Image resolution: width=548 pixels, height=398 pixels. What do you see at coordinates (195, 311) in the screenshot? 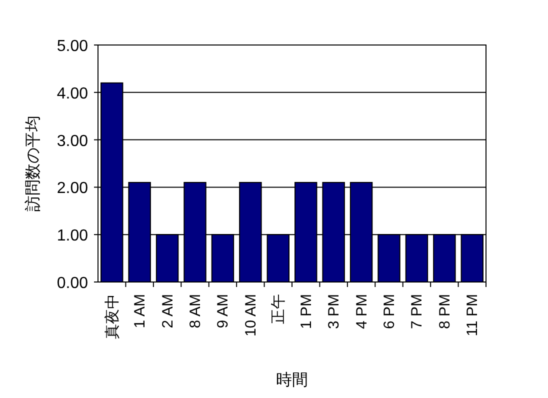
I see `x-tick-label: 8 AM` at bounding box center [195, 311].